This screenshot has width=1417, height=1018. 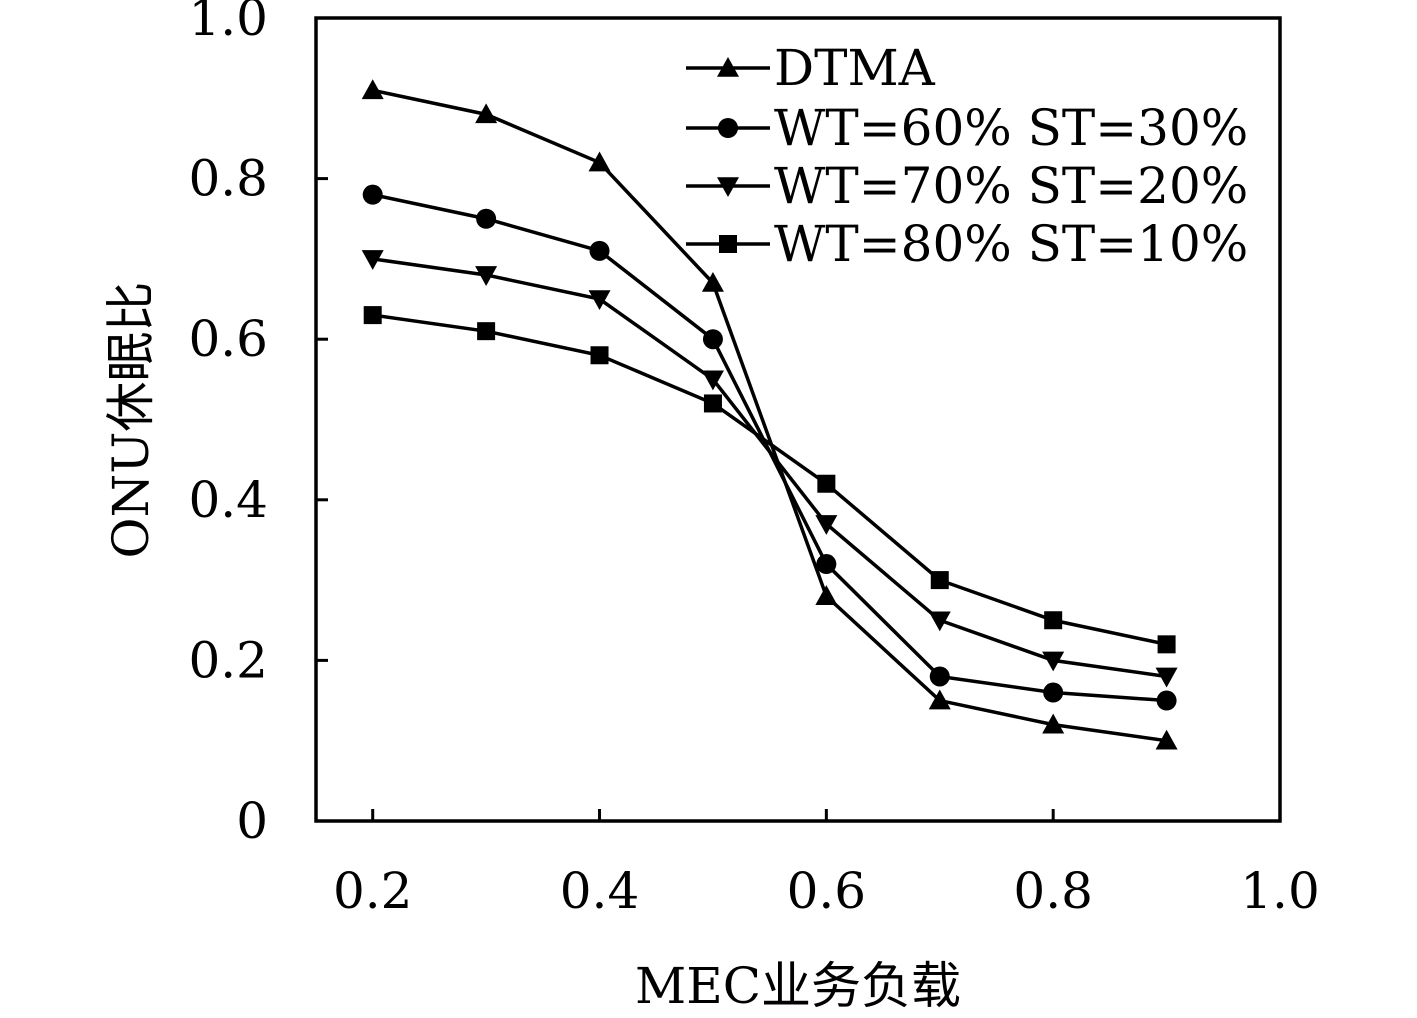 I want to click on y-tick-label: 0.2, so click(x=228, y=660).